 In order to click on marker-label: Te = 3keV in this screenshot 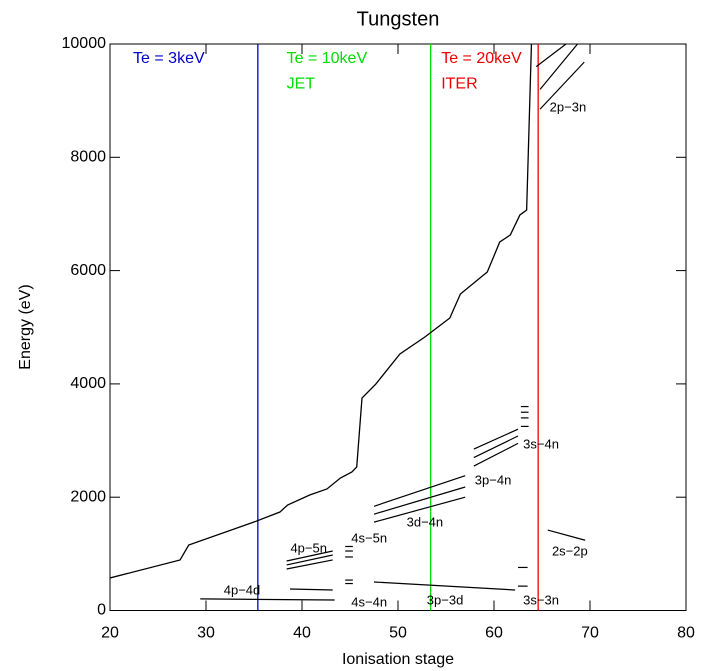, I will do `click(169, 58)`.